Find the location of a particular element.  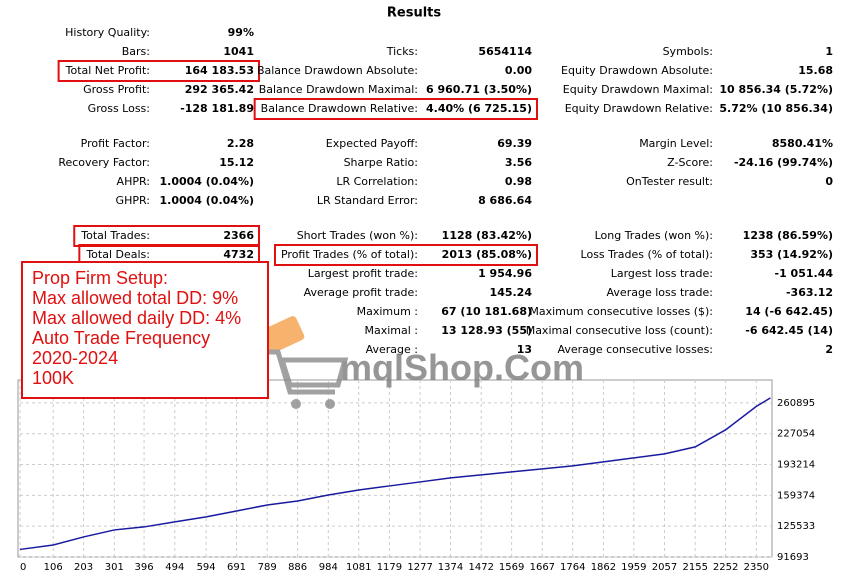

x-tick-label: 1374 is located at coordinates (450, 567).